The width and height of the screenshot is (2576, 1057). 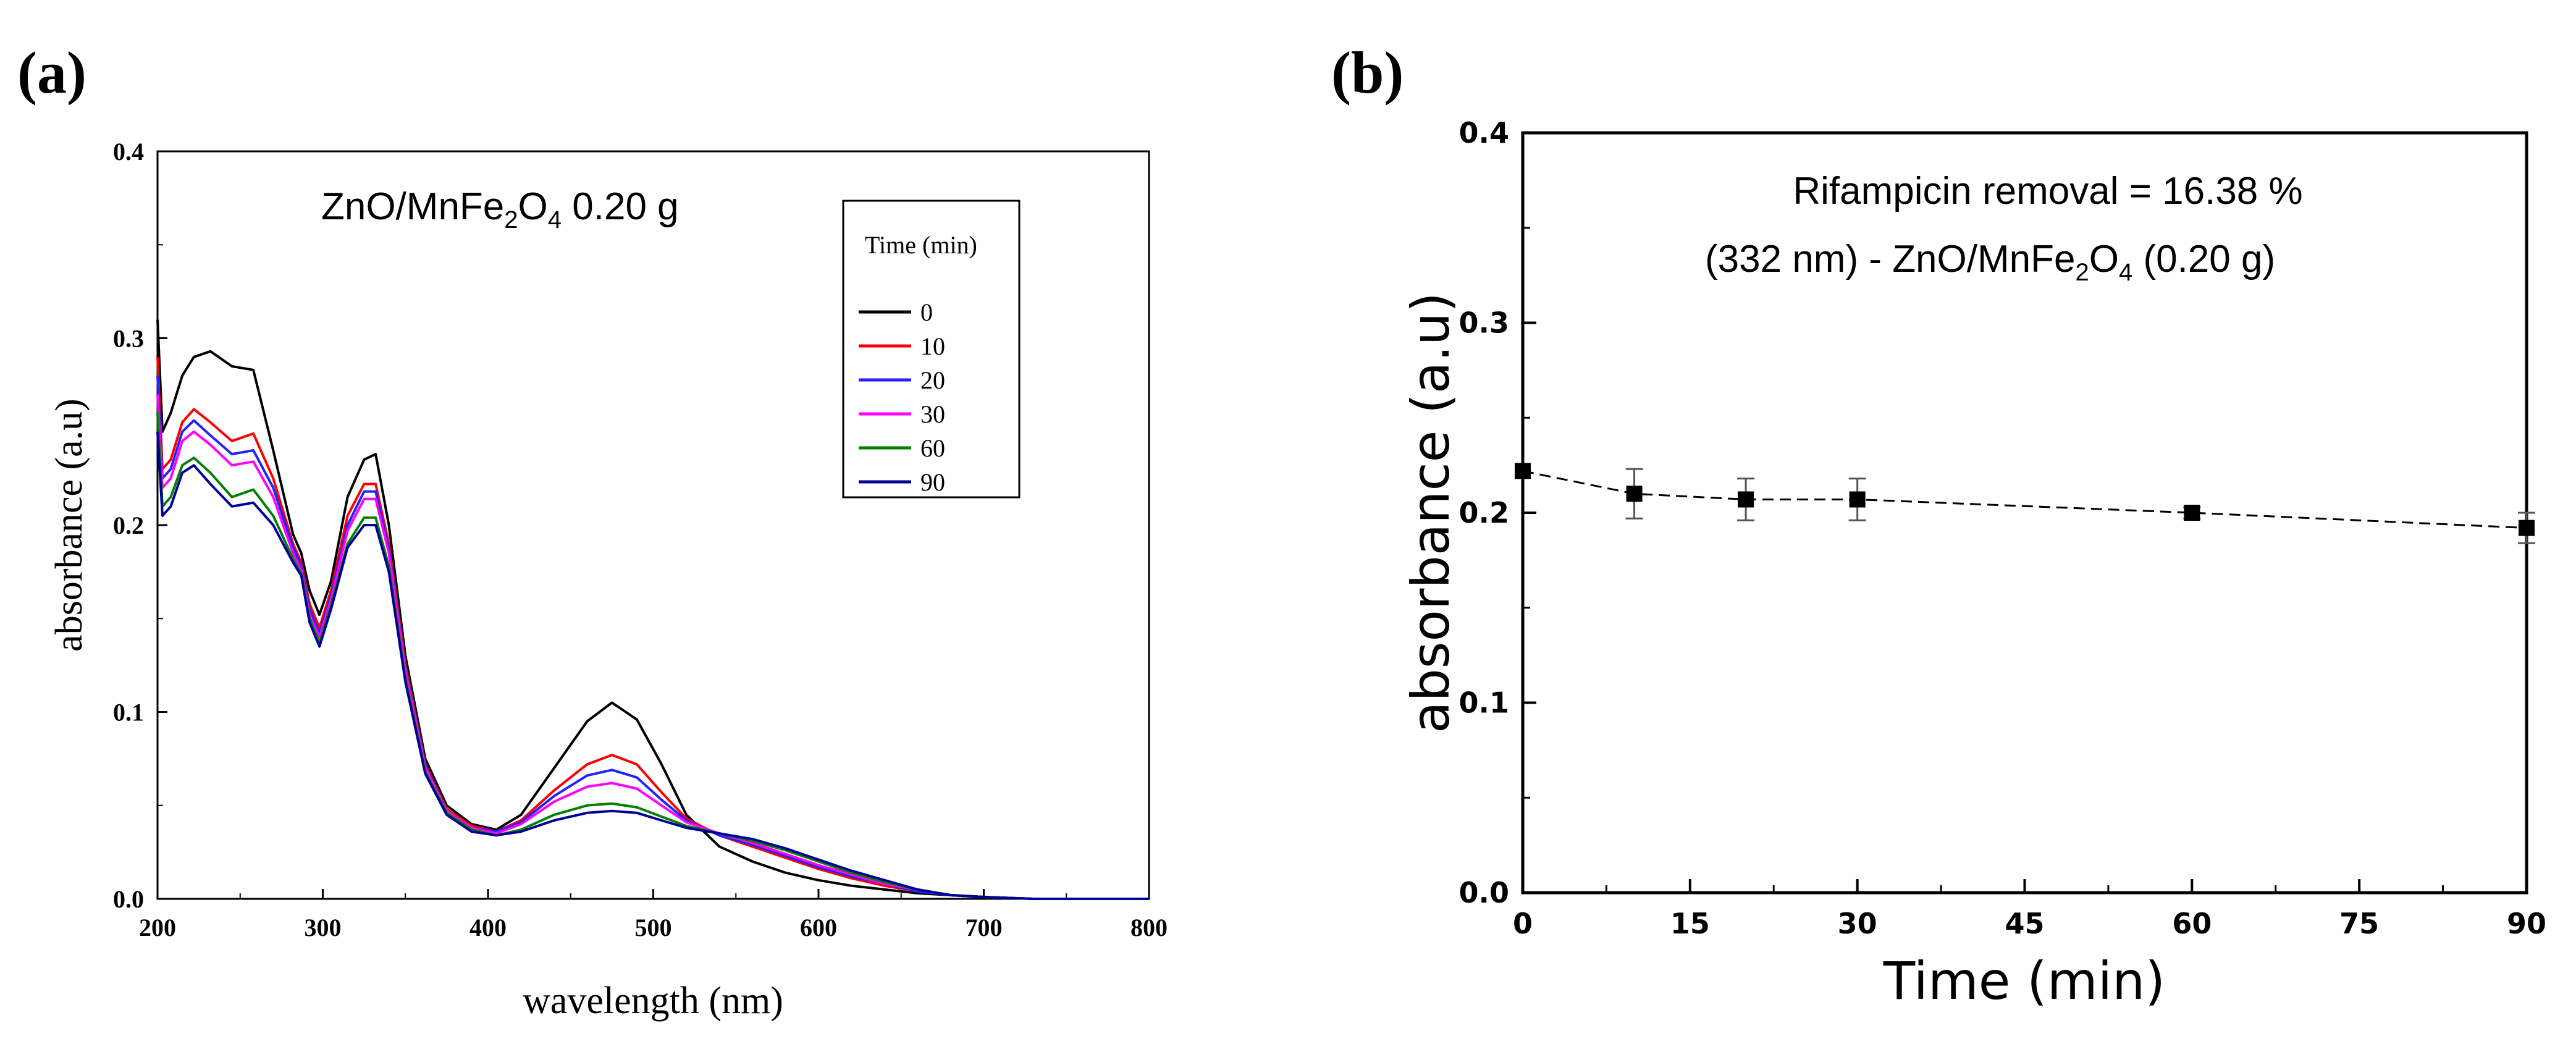 I want to click on legend-item-60min: 60, so click(x=902, y=448).